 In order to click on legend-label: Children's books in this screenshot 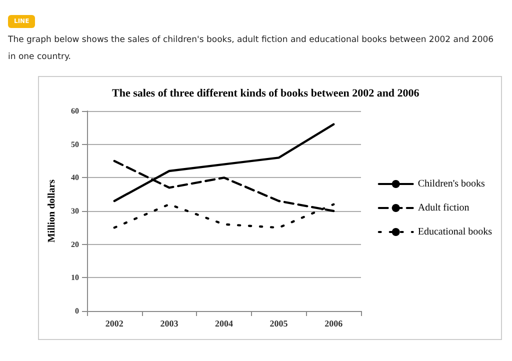, I will do `click(452, 184)`.